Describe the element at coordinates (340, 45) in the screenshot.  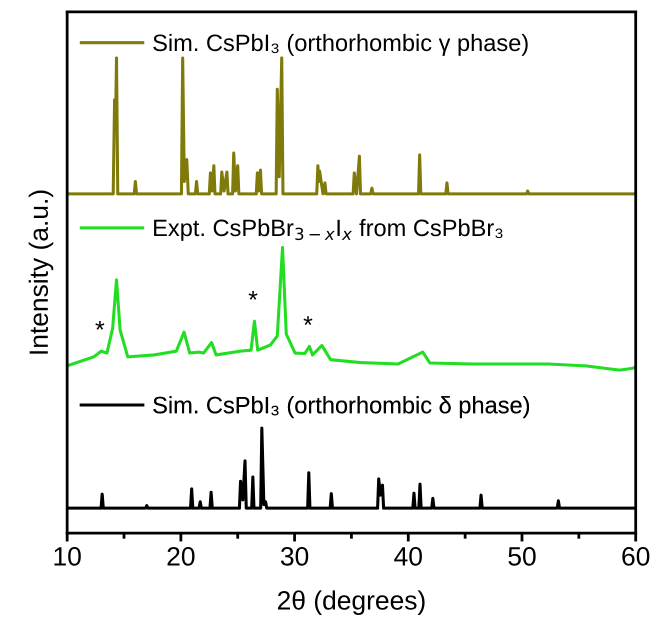
I see `legend-label: Sim. CsPbI₃ (orthorhombic γ phase)` at that location.